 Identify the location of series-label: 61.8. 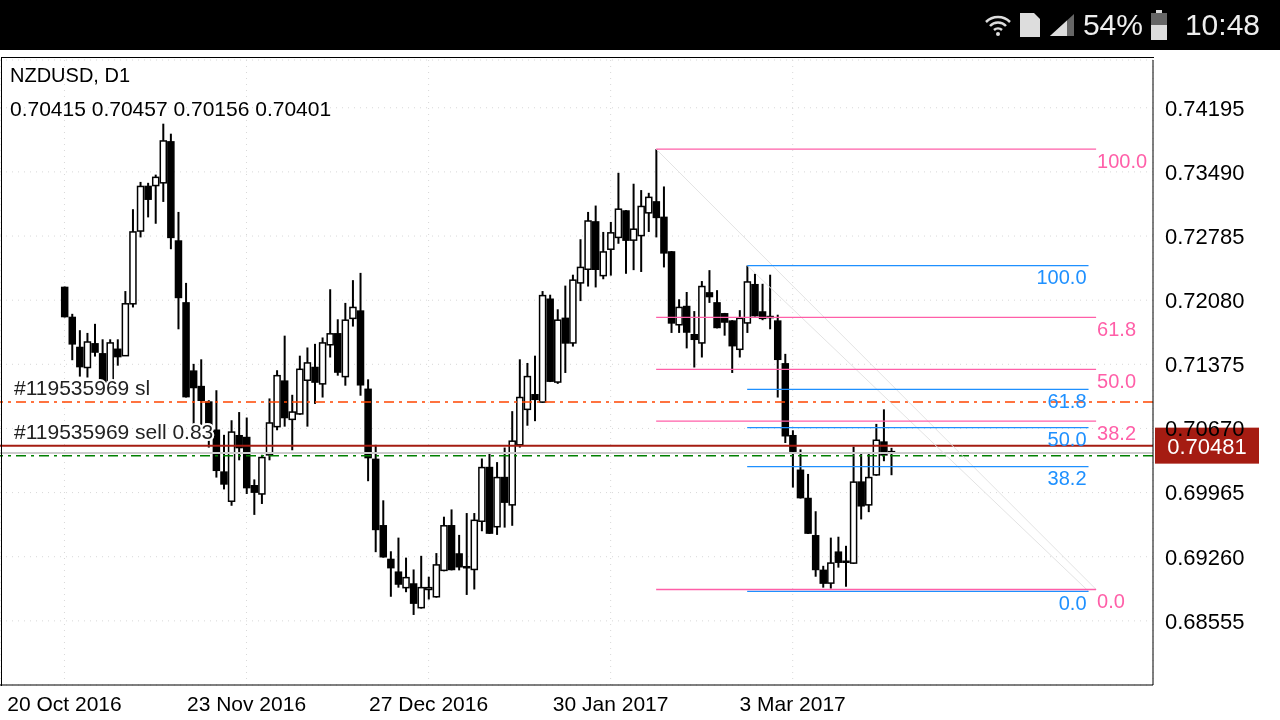
(1117, 328).